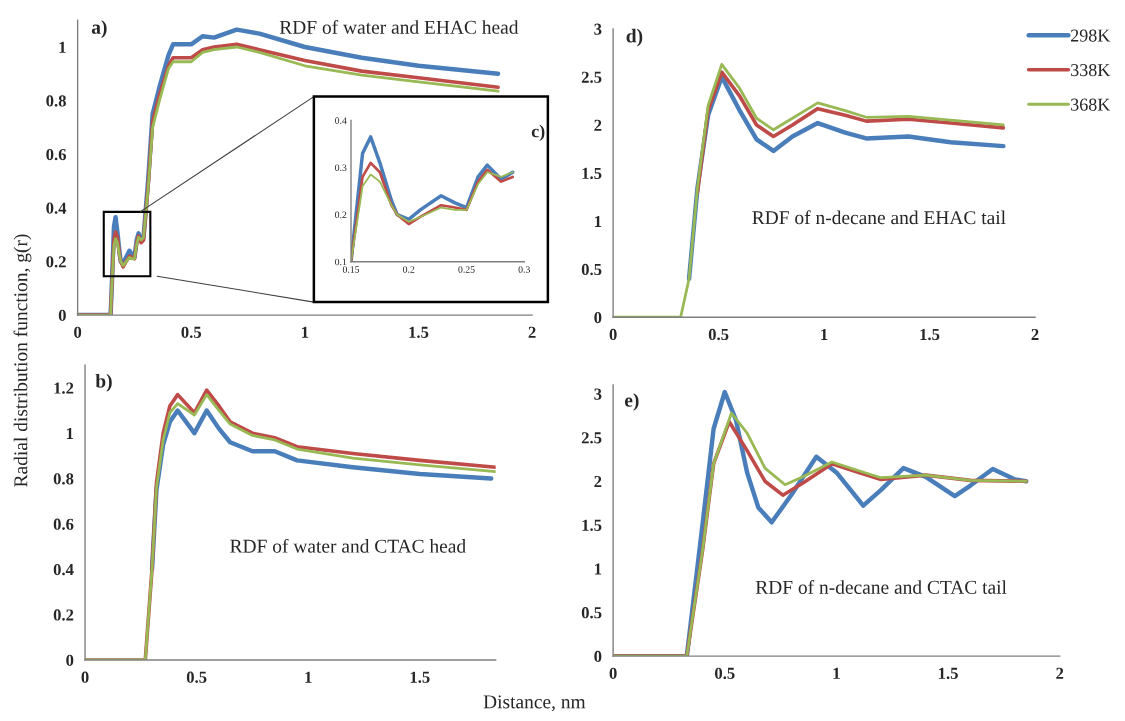 This screenshot has width=1125, height=721. I want to click on y-tick-label: 0.5, so click(591, 613).